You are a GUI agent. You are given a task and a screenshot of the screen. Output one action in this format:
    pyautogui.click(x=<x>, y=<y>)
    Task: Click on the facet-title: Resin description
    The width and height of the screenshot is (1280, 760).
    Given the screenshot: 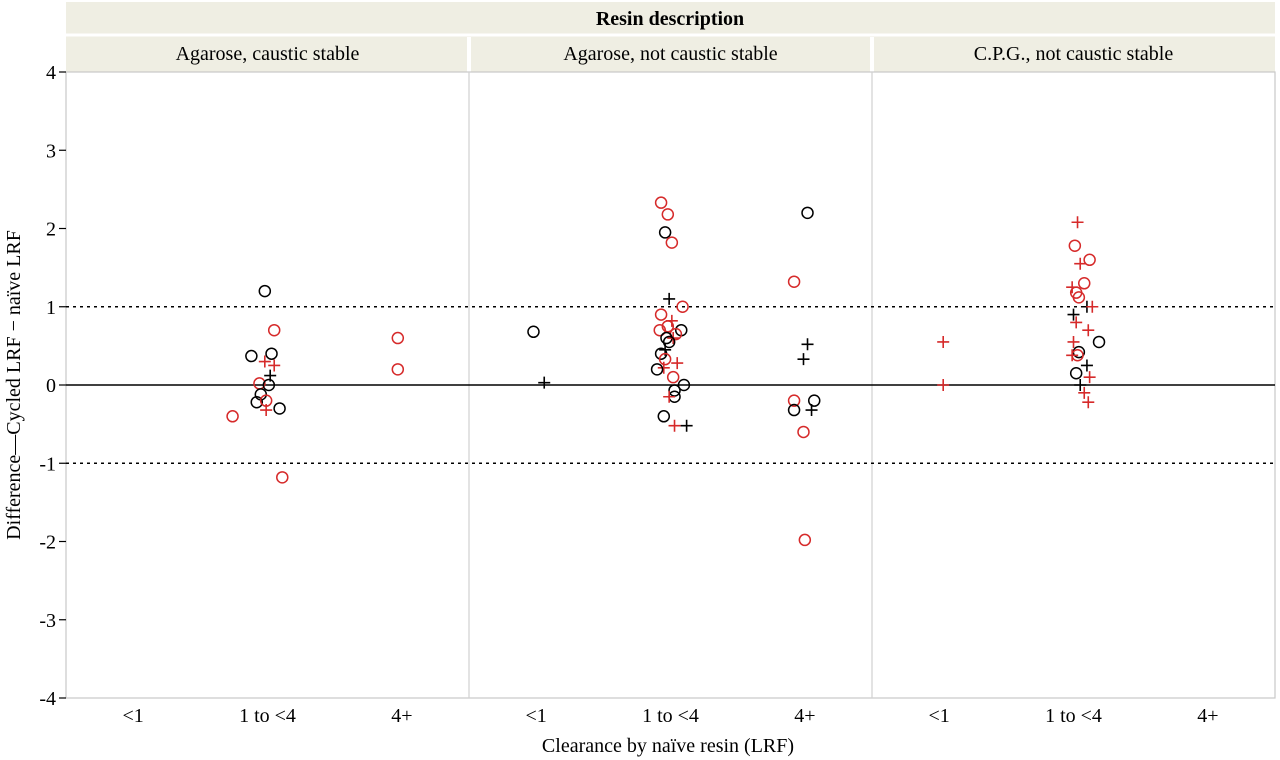 What is the action you would take?
    pyautogui.click(x=670, y=19)
    